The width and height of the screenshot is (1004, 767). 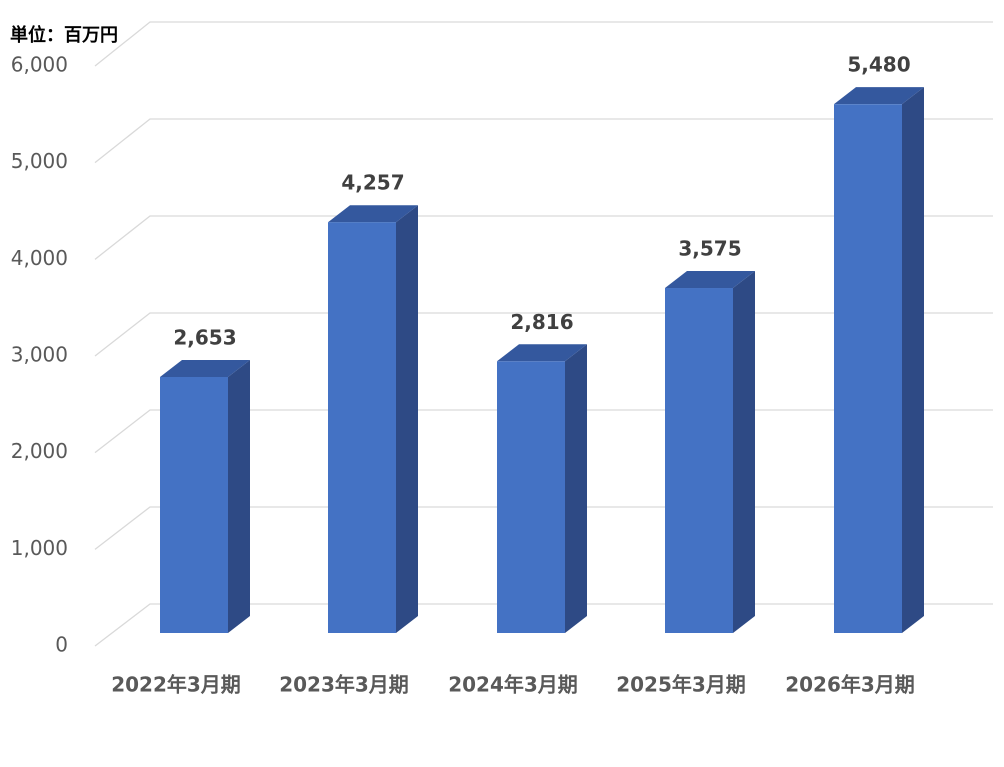 What do you see at coordinates (513, 685) in the screenshot?
I see `x-tick-label: 2024年3月期` at bounding box center [513, 685].